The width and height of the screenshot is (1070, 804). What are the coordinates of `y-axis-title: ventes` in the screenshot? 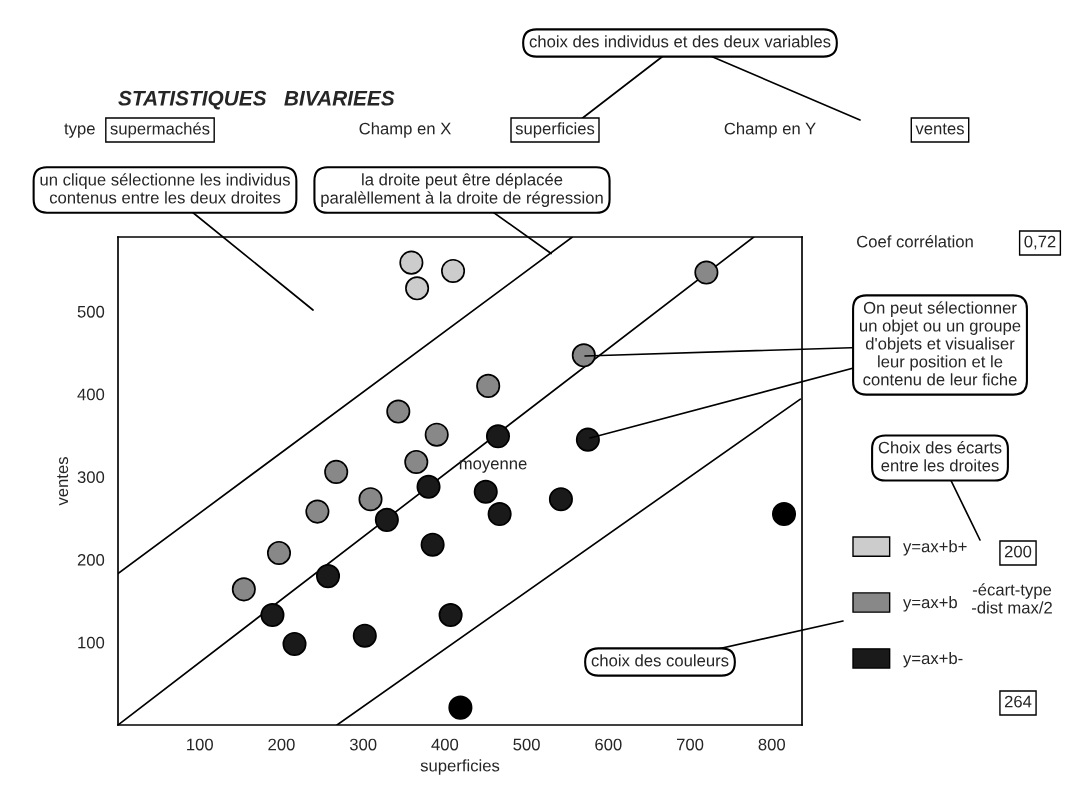 It's located at (63, 481).